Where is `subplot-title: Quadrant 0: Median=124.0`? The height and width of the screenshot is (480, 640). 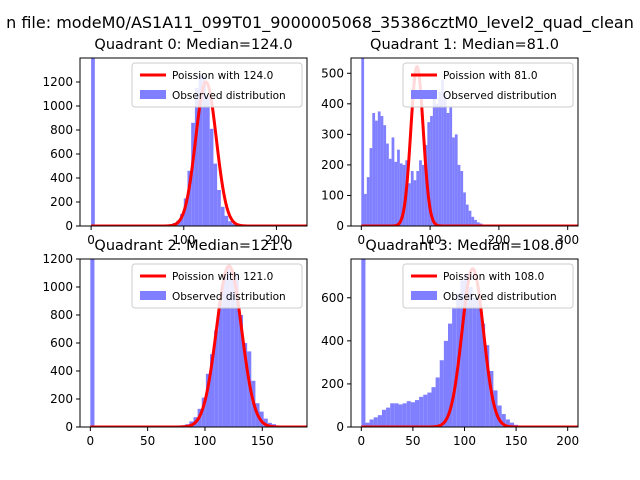
subplot-title: Quadrant 0: Median=124.0 is located at coordinates (193, 45).